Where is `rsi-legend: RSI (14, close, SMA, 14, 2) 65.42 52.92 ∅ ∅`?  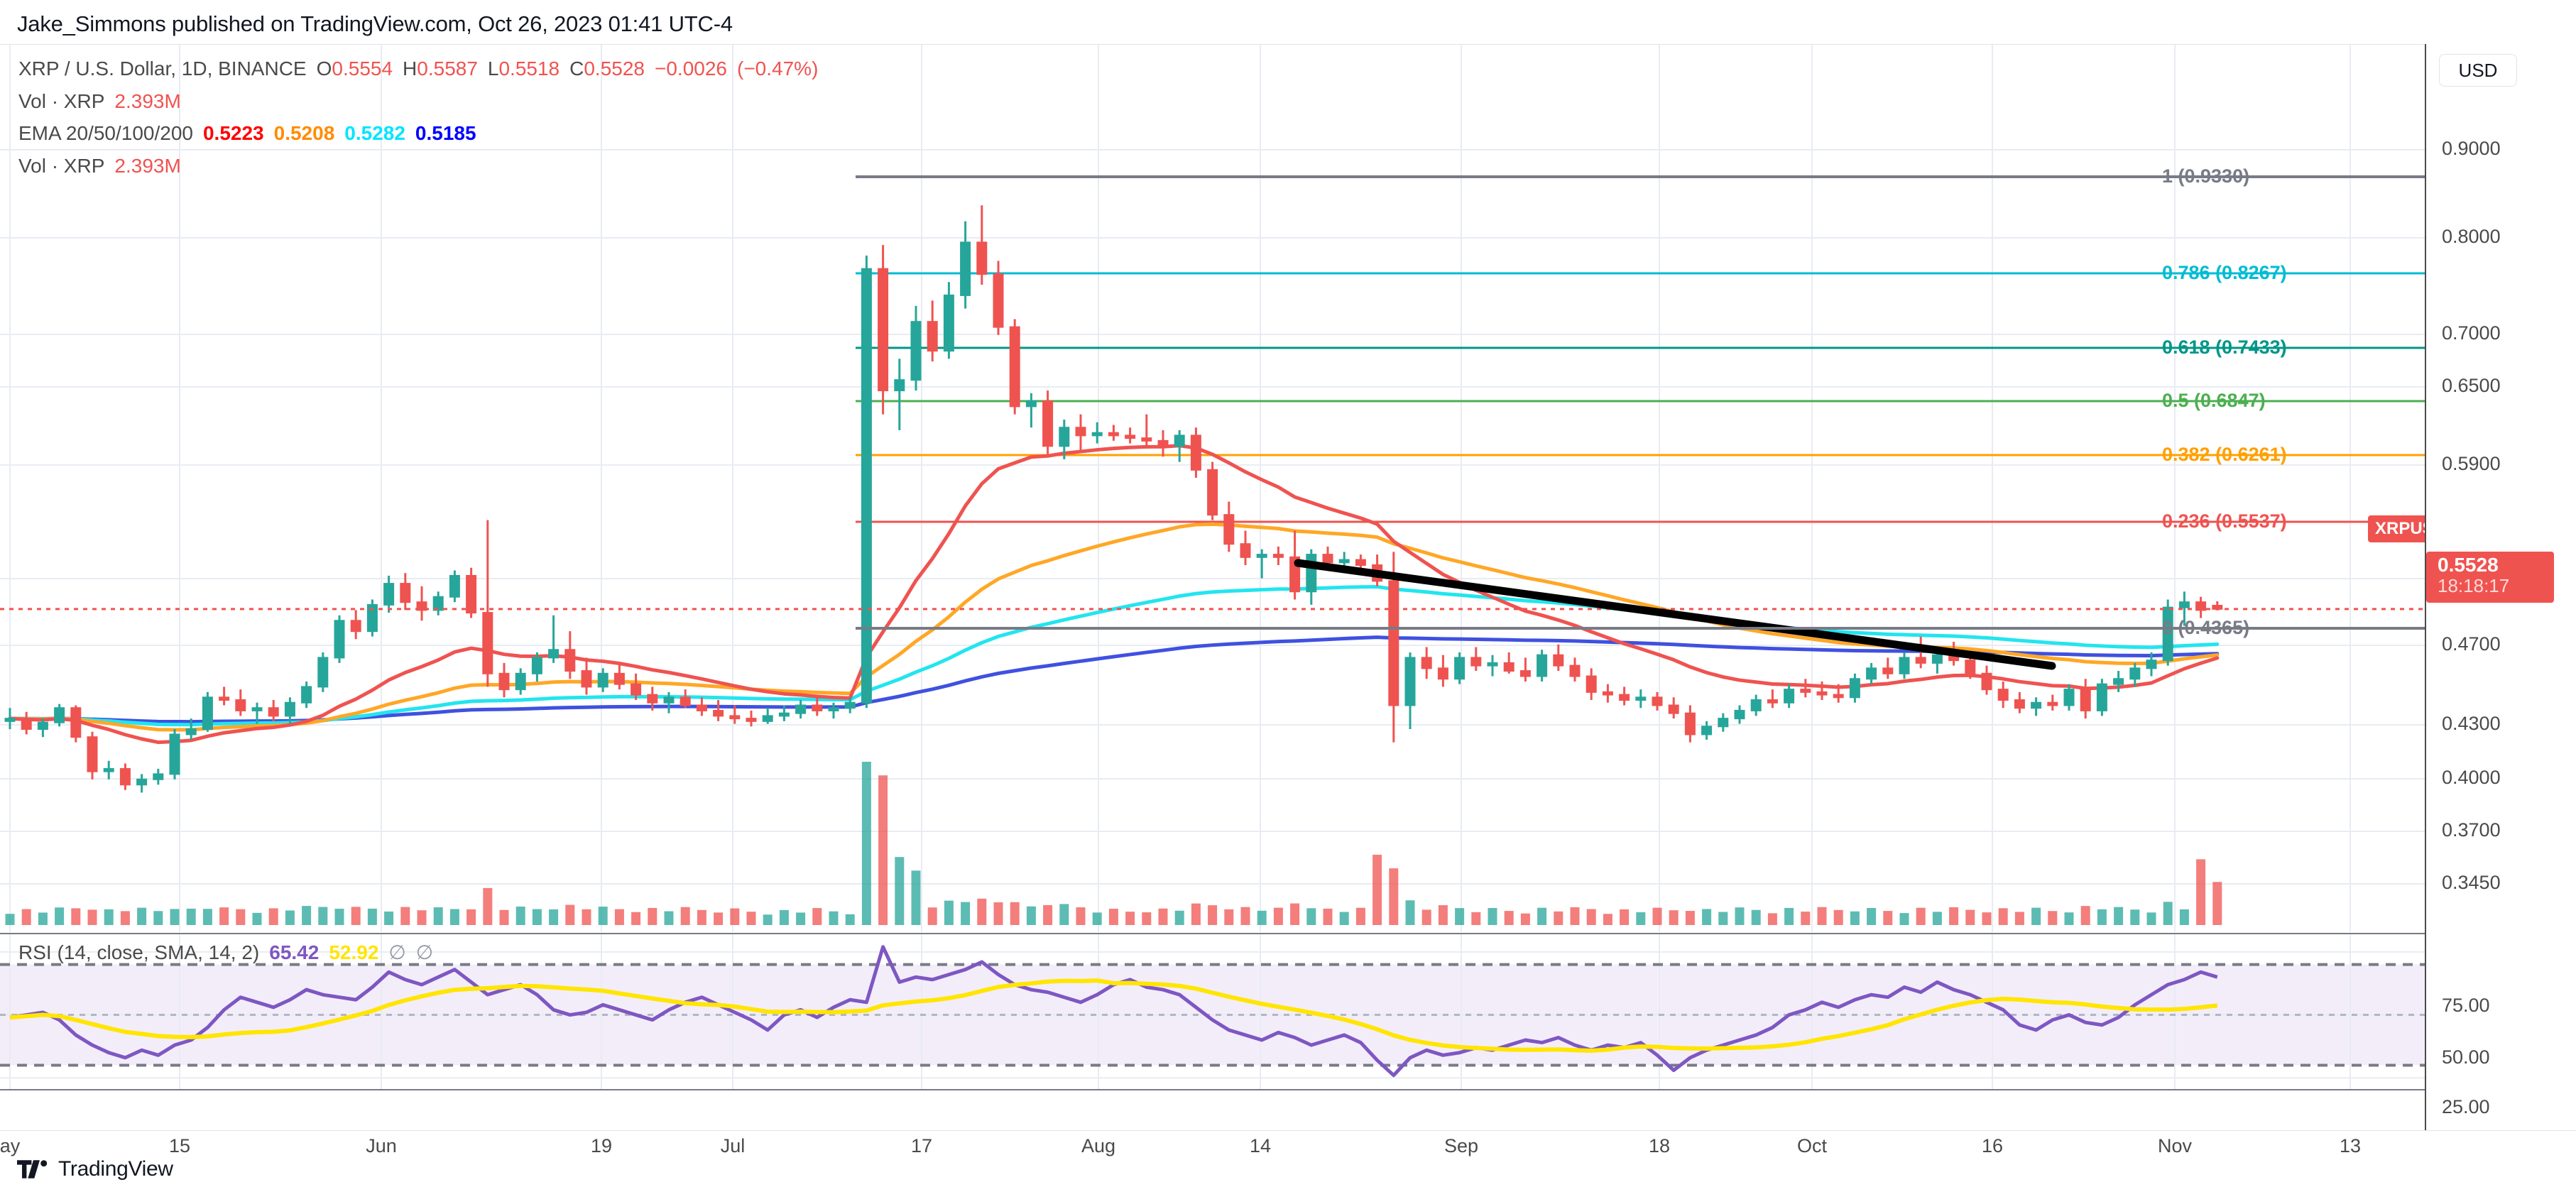
rsi-legend: RSI (14, close, SMA, 14, 2) 65.42 52.92 ∅ ∅ is located at coordinates (225, 952).